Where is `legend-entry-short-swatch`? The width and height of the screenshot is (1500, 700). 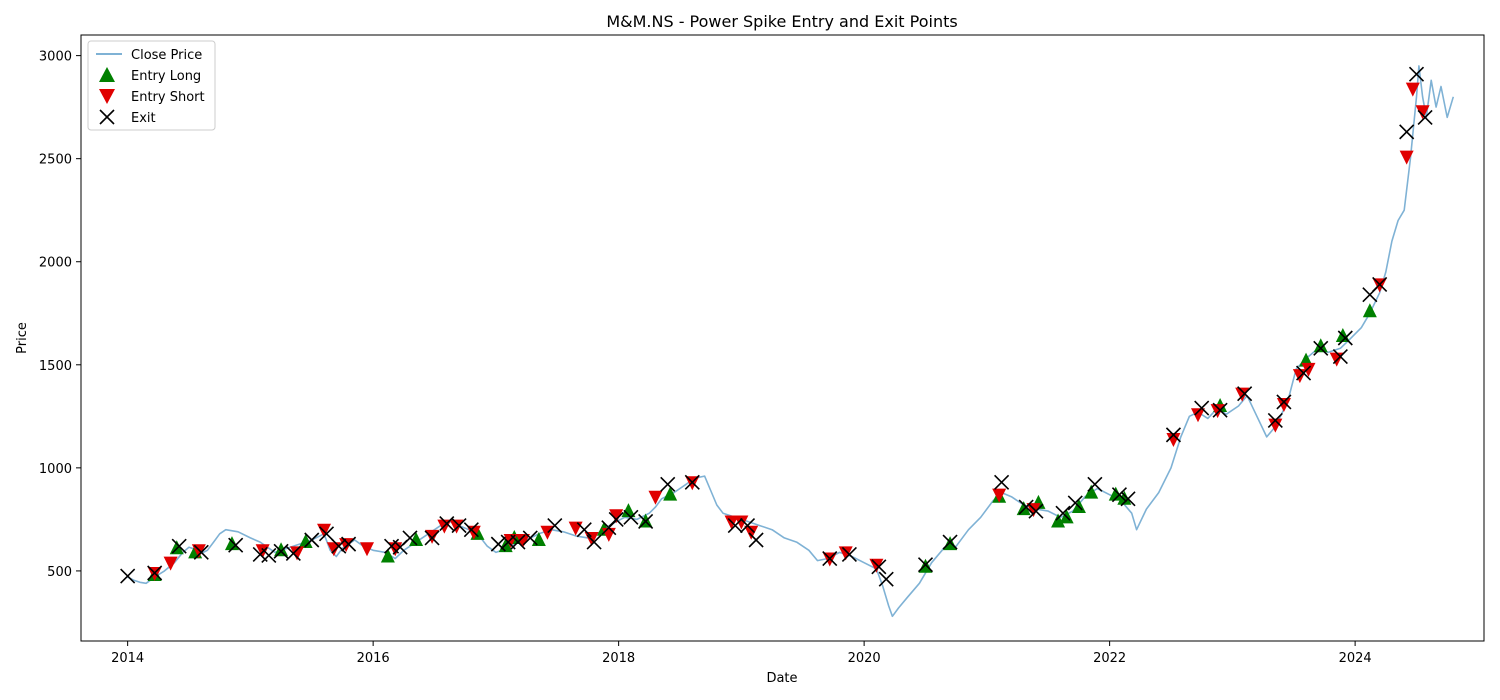
legend-entry-short-swatch is located at coordinates (107, 96).